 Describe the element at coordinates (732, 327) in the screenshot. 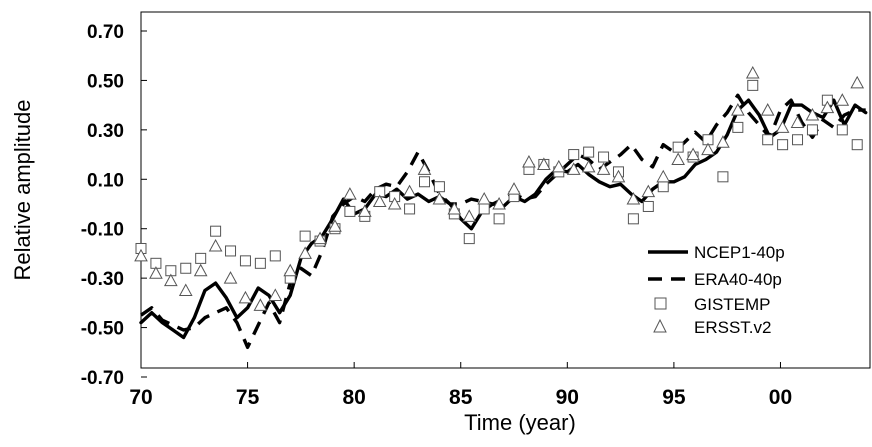

I see `legend-label: ERSST.v2` at that location.